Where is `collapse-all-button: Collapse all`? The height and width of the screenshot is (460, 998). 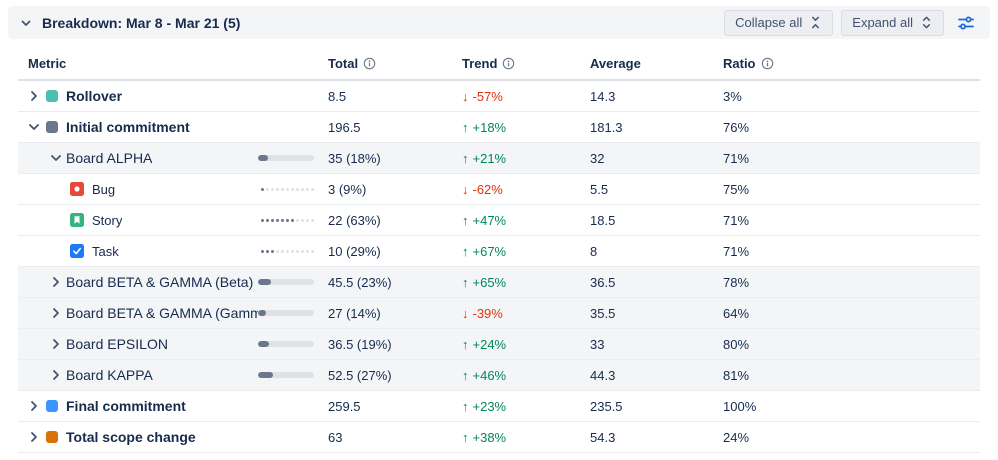
collapse-all-button: Collapse all is located at coordinates (779, 22).